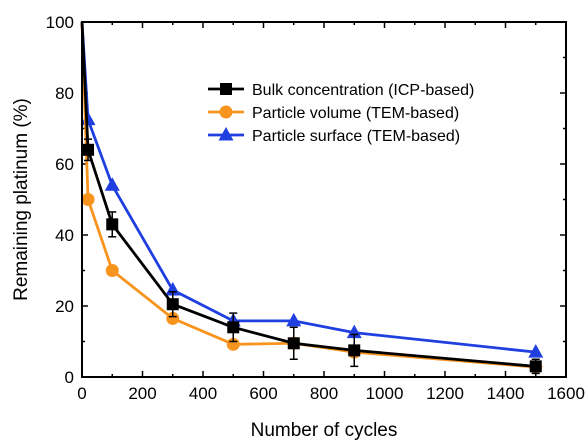  I want to click on y-tick-label: 20, so click(64, 306).